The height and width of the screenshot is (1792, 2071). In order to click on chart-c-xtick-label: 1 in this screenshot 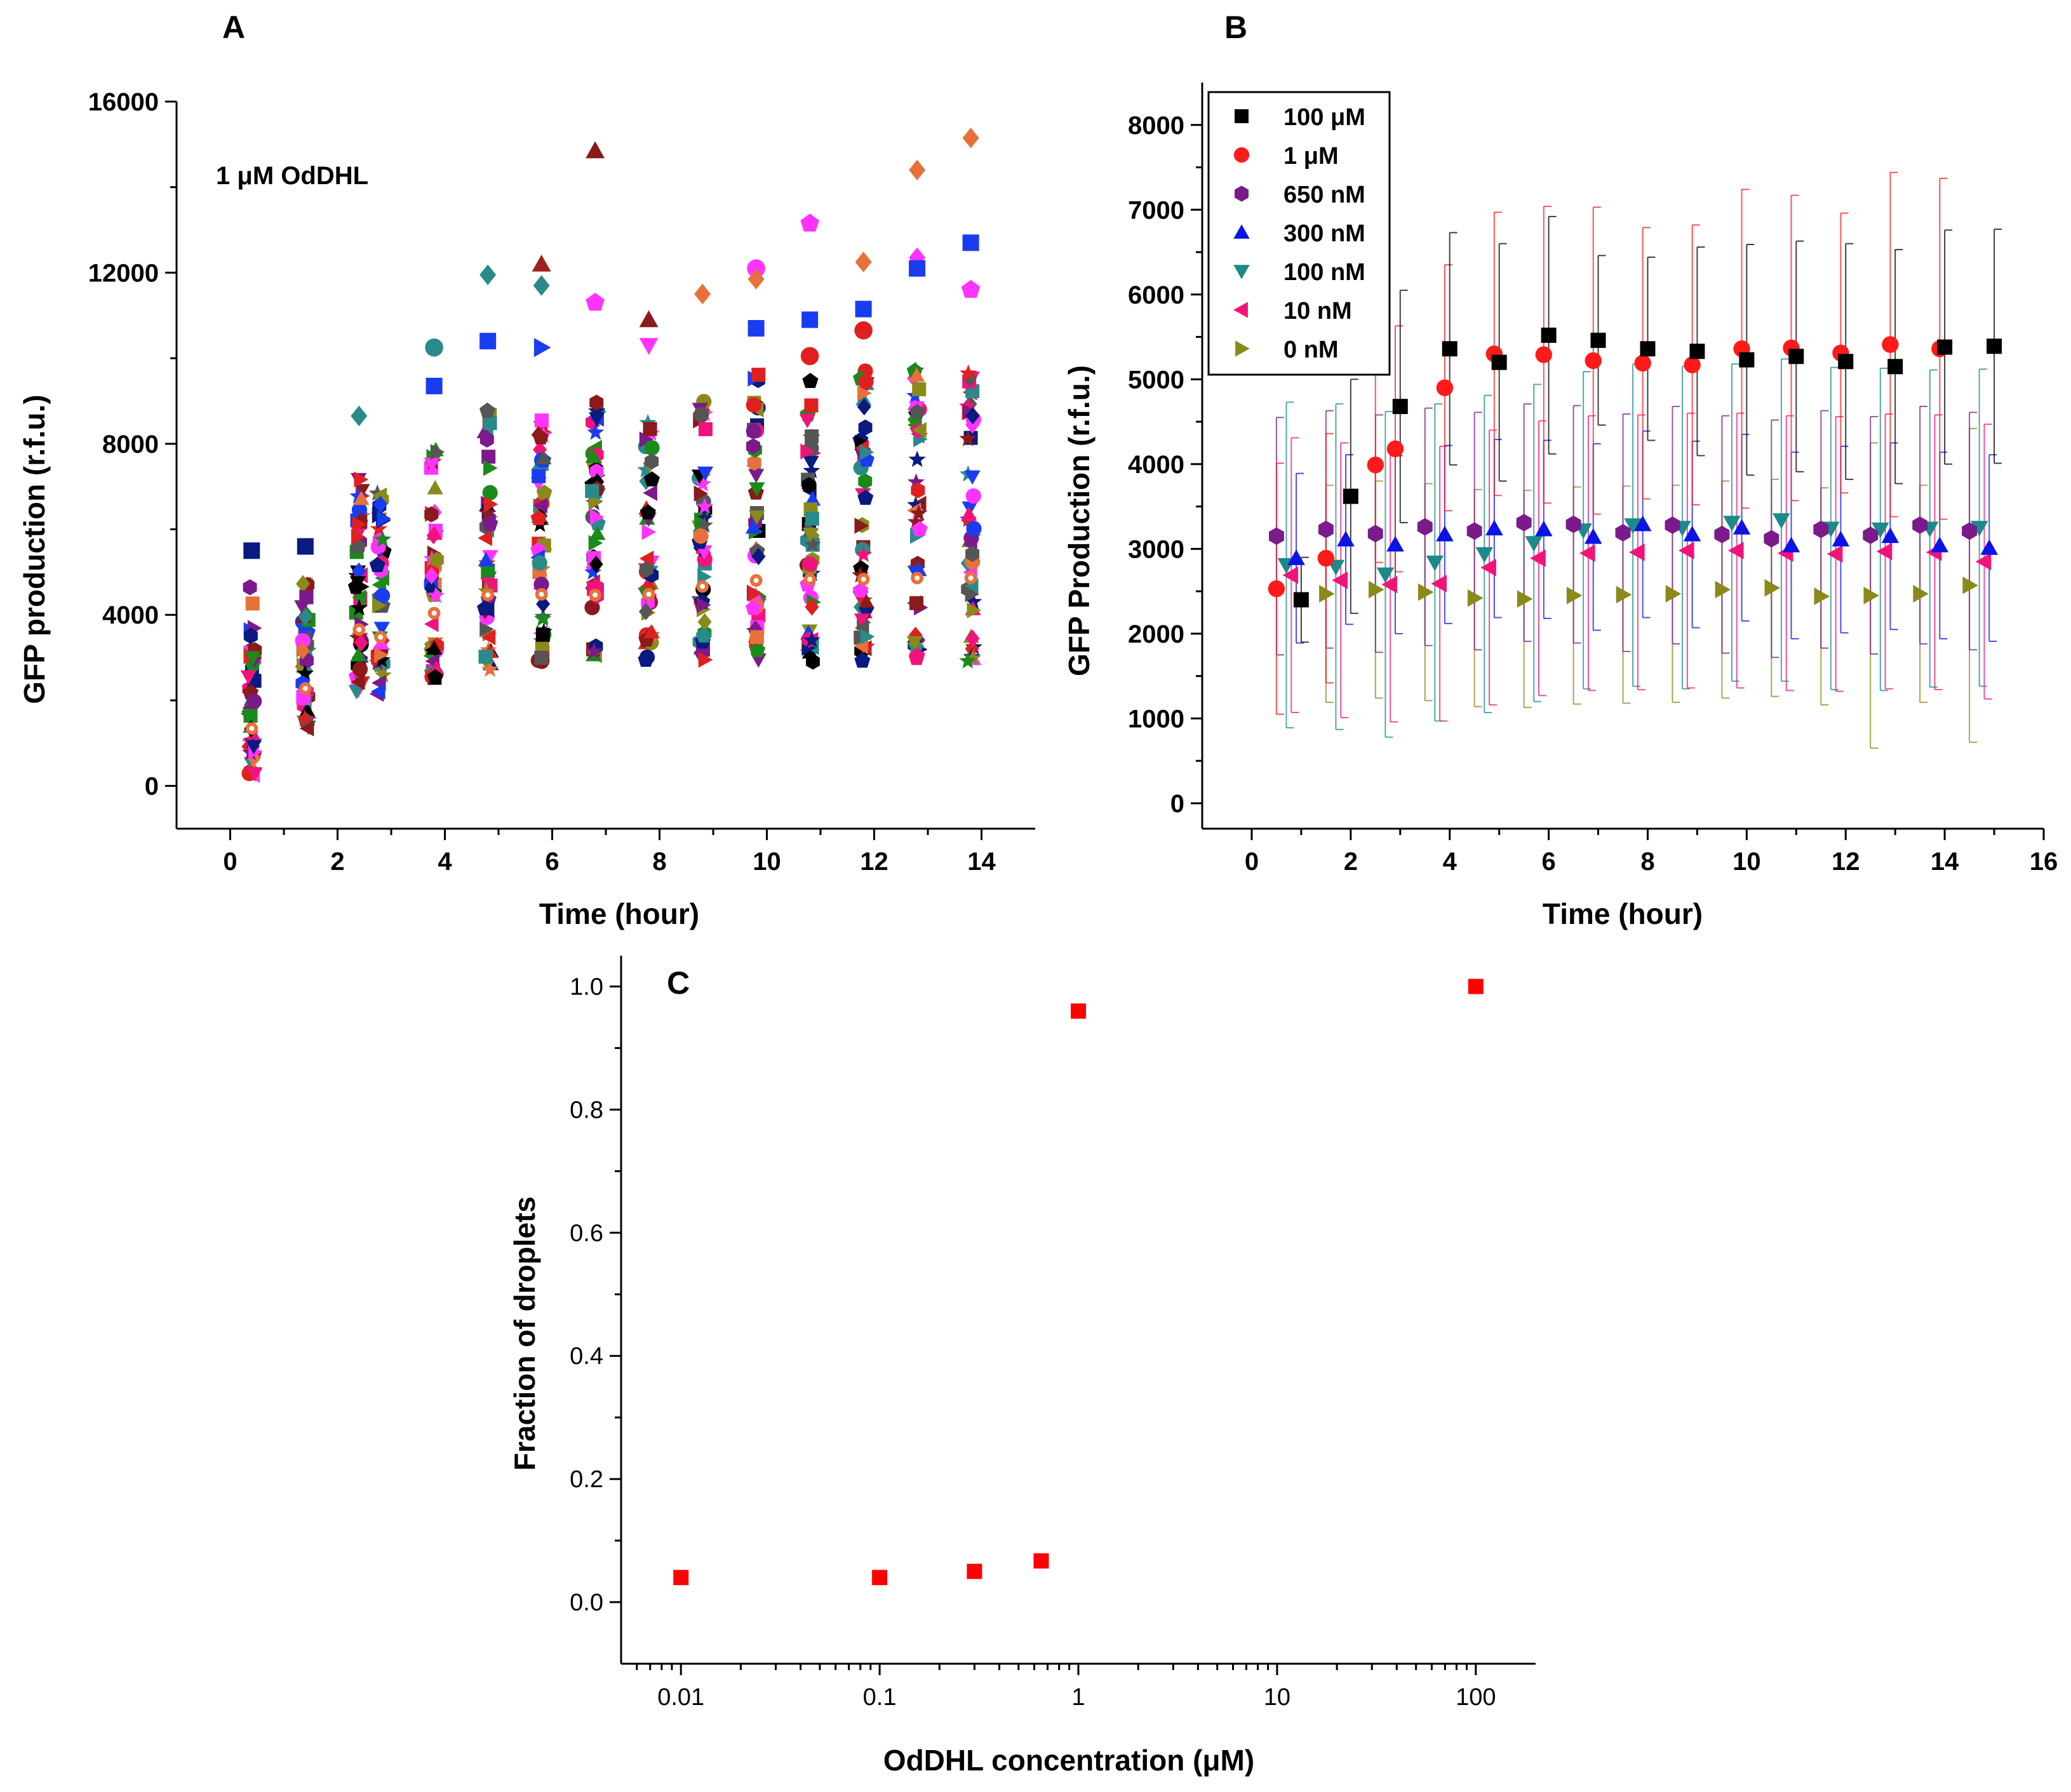, I will do `click(1078, 1697)`.